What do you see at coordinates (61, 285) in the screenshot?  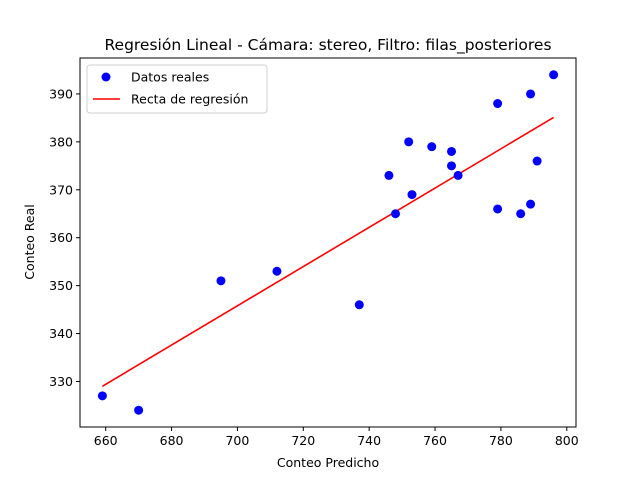 I see `y-tick-label: 350` at bounding box center [61, 285].